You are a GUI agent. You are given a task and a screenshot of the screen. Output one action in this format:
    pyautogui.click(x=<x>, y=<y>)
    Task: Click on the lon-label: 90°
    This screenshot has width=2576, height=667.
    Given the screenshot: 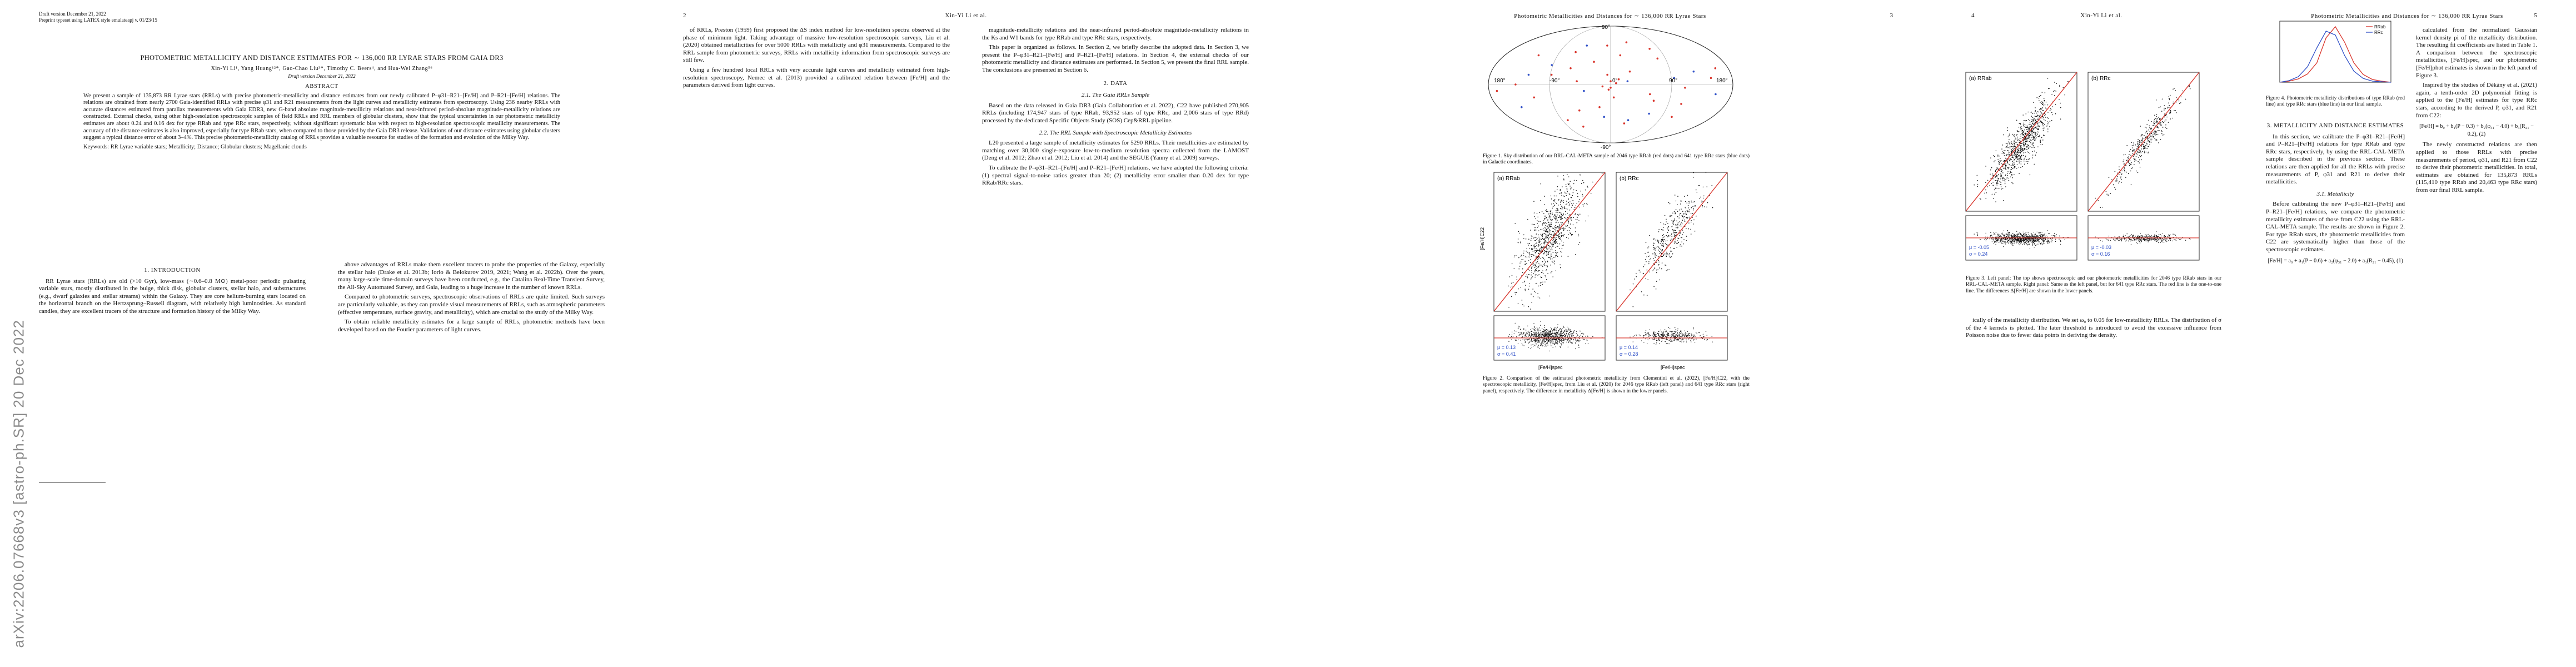 What is the action you would take?
    pyautogui.click(x=1673, y=81)
    